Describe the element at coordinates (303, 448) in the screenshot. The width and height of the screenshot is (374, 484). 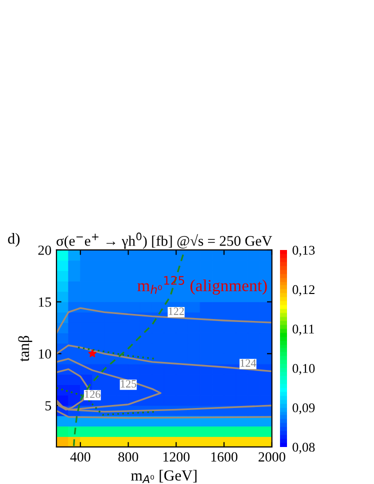
I see `color-bar-label: 0,08` at that location.